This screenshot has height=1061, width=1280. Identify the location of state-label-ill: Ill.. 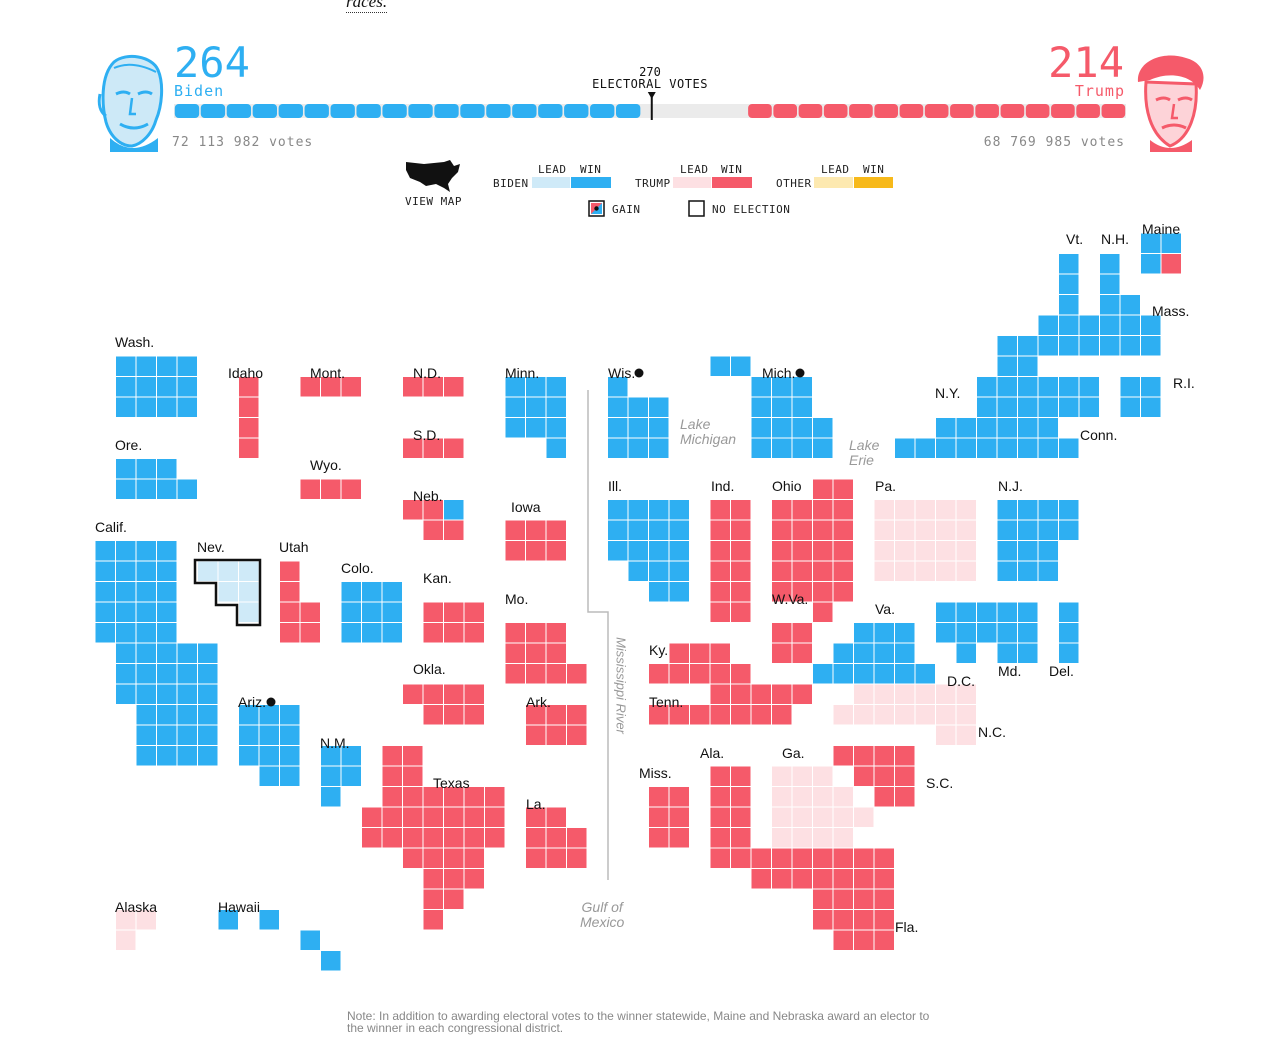
(615, 486).